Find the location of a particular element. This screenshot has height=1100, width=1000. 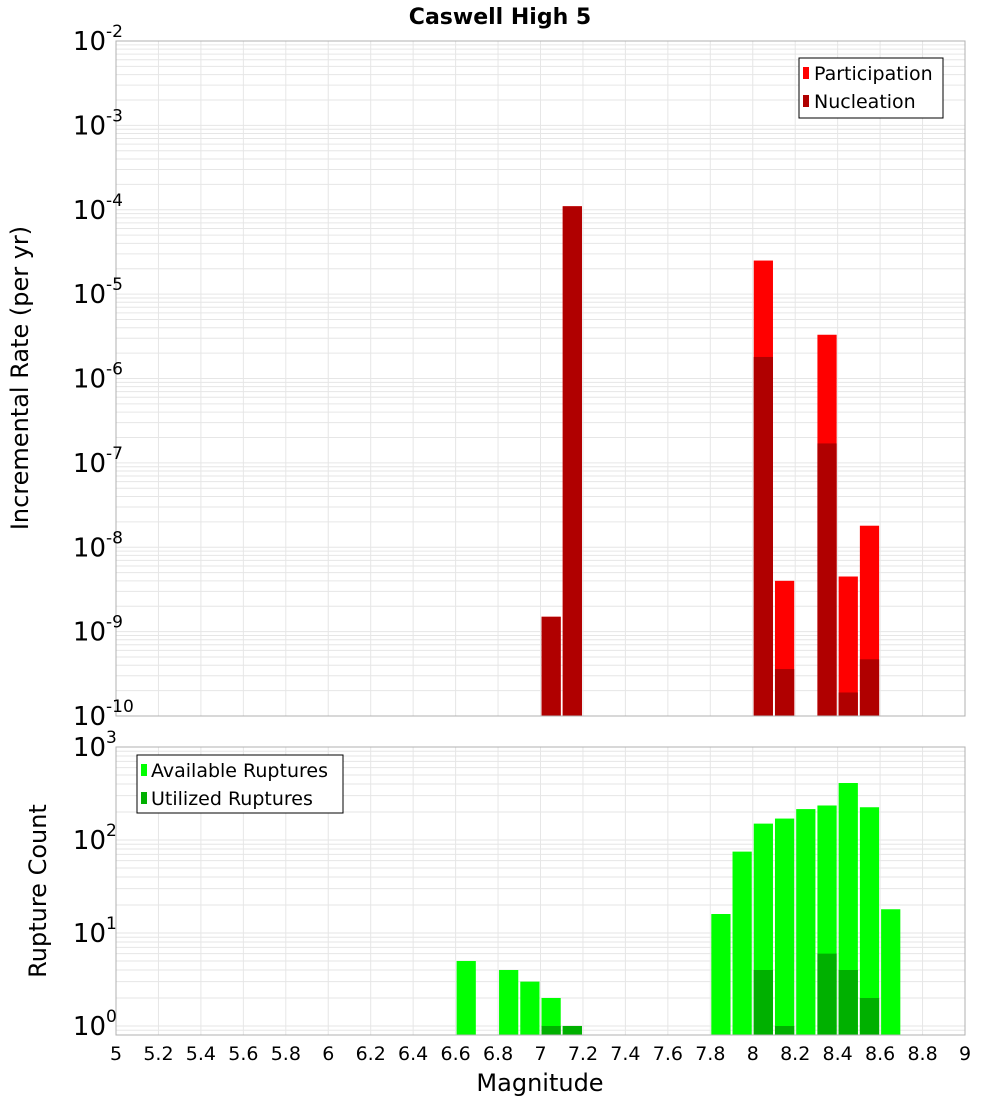

x-tick-label: 5.6 is located at coordinates (243, 1054).